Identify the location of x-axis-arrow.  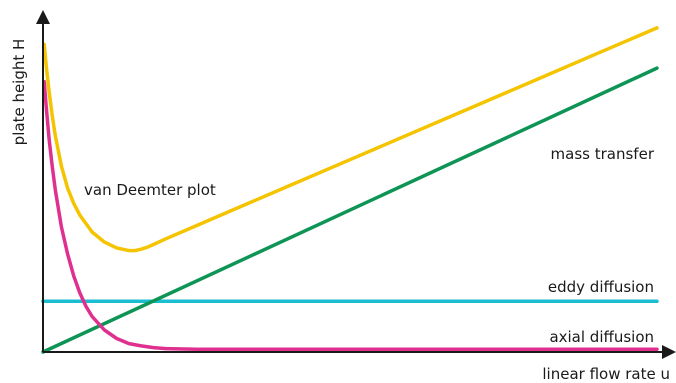
(669, 352).